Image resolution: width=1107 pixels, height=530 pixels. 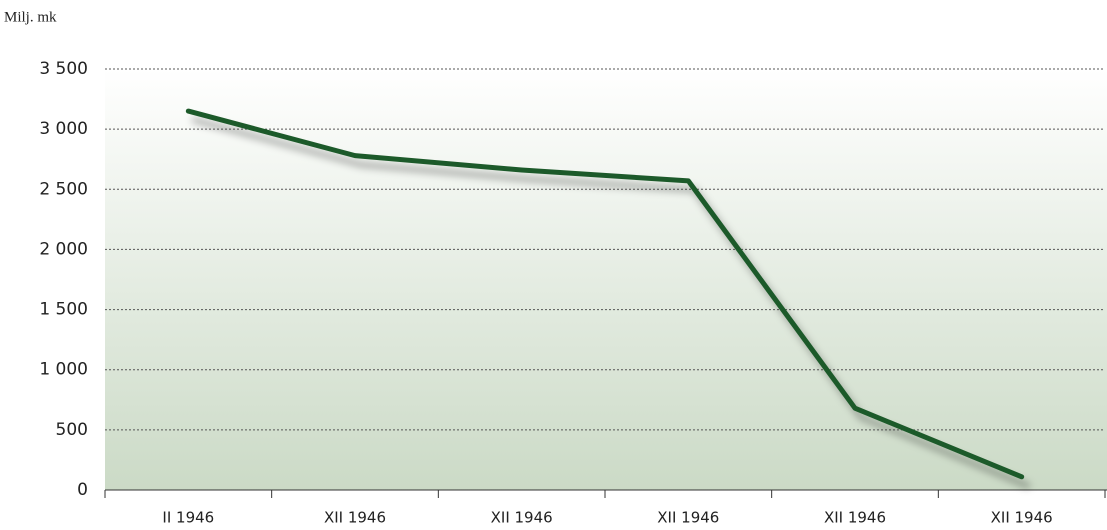 What do you see at coordinates (63, 189) in the screenshot?
I see `y-tick-label: 2 500` at bounding box center [63, 189].